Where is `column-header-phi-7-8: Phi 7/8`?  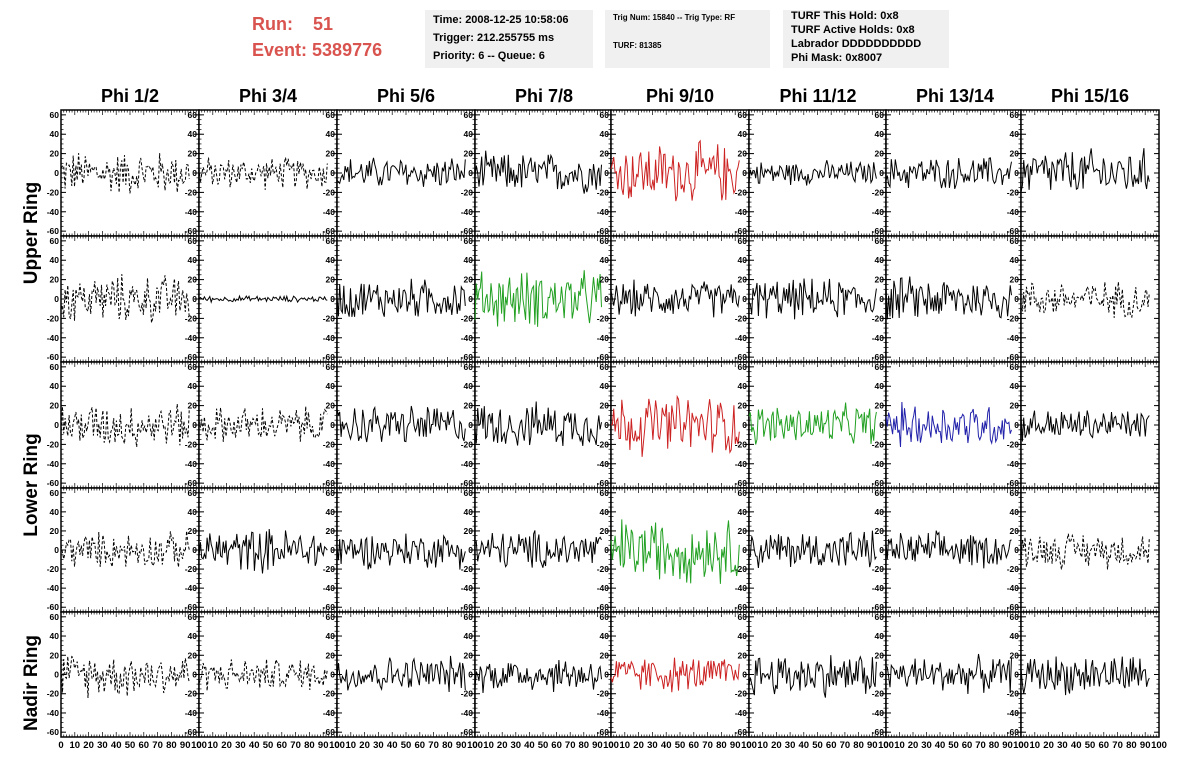 column-header-phi-7-8: Phi 7/8 is located at coordinates (544, 96).